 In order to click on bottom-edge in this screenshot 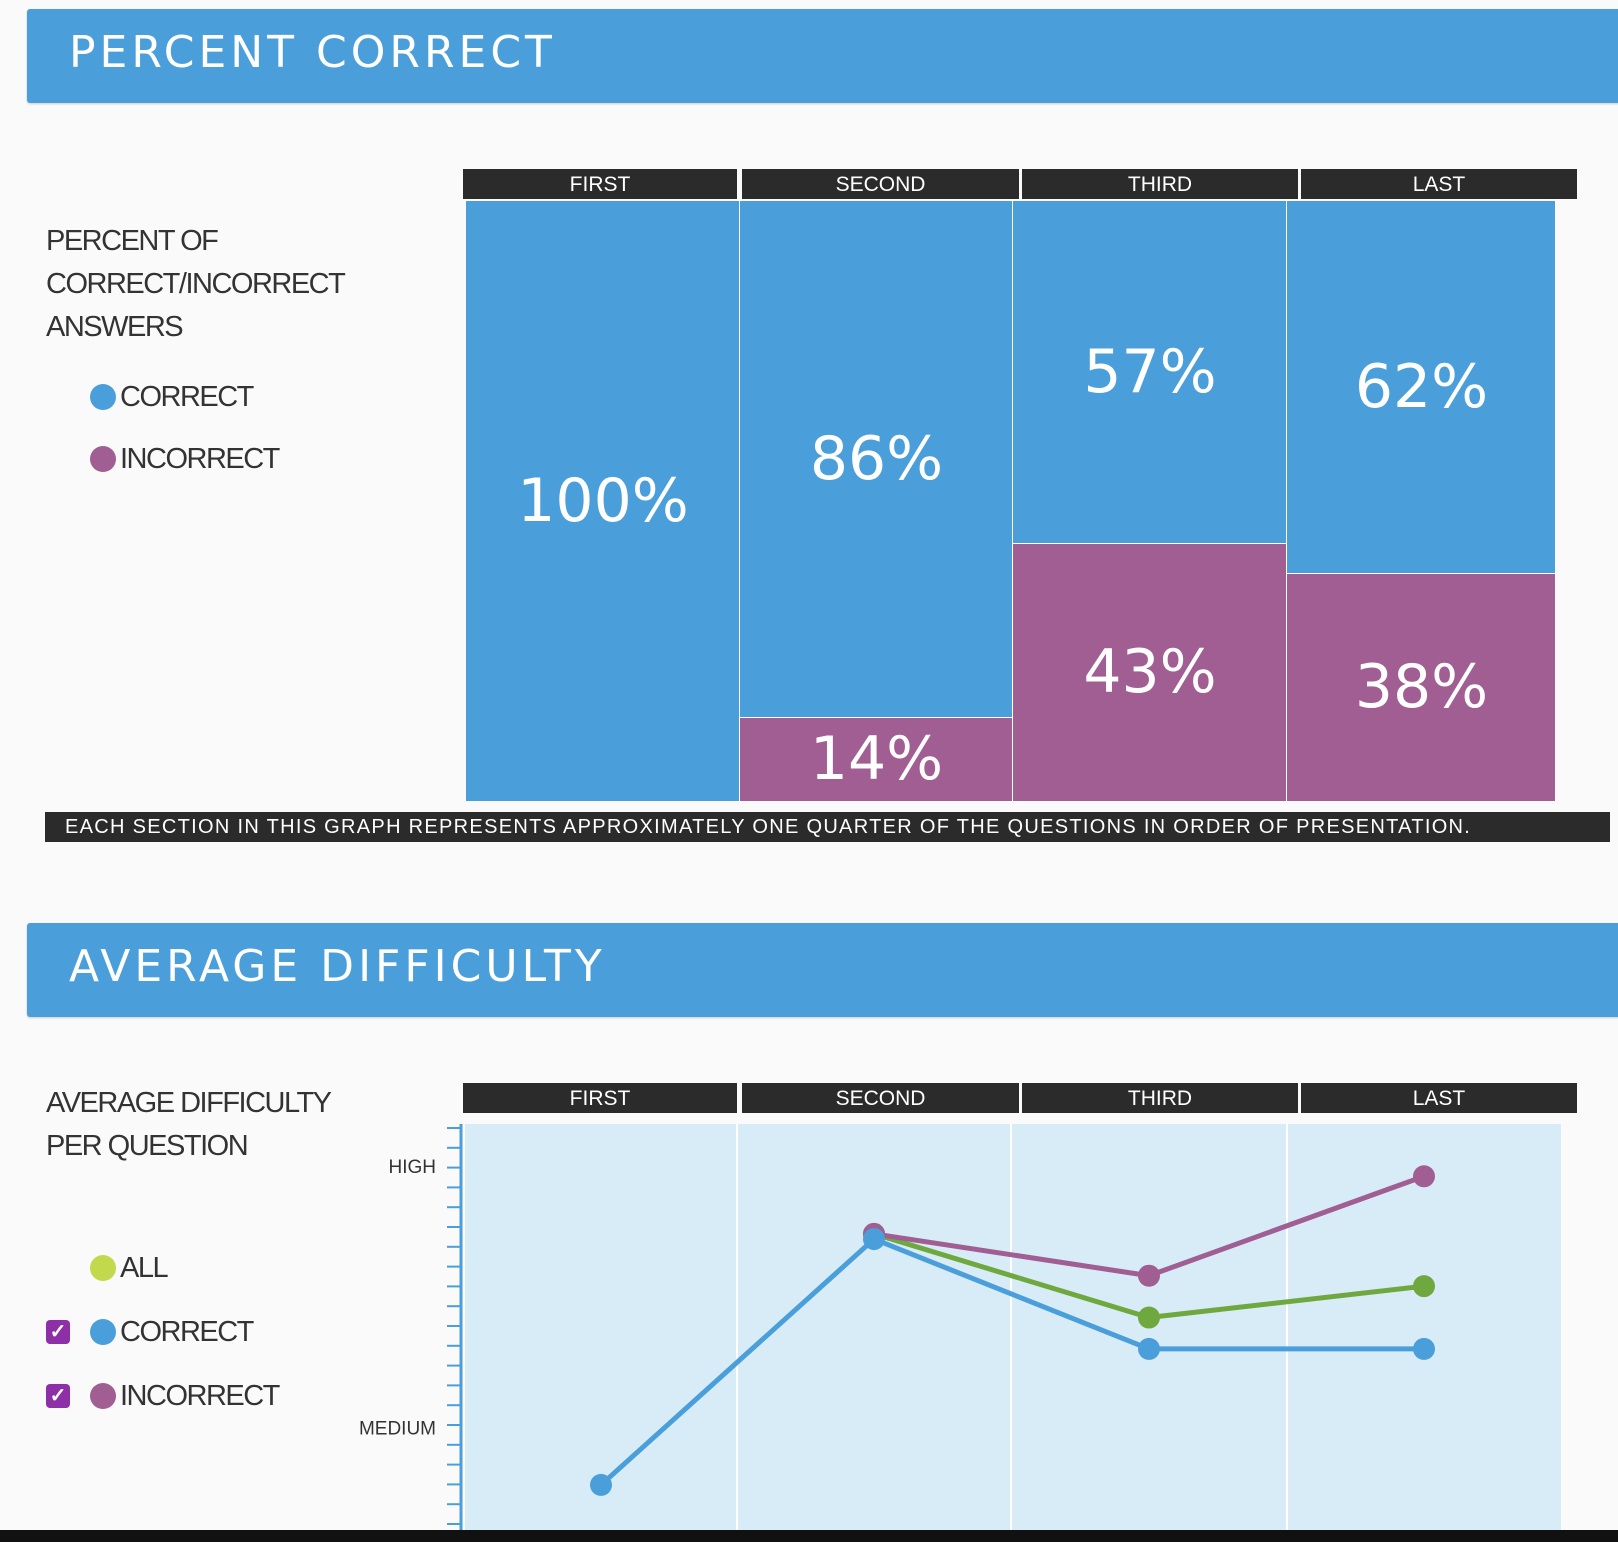, I will do `click(809, 1536)`.